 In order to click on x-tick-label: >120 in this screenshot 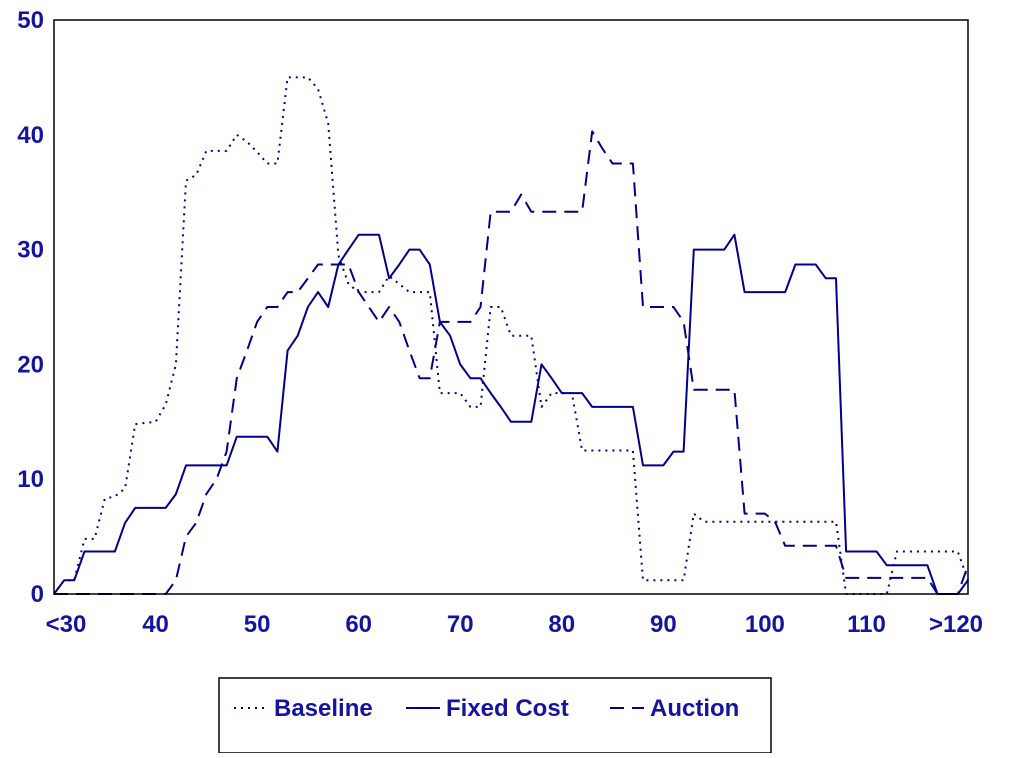, I will do `click(956, 624)`.